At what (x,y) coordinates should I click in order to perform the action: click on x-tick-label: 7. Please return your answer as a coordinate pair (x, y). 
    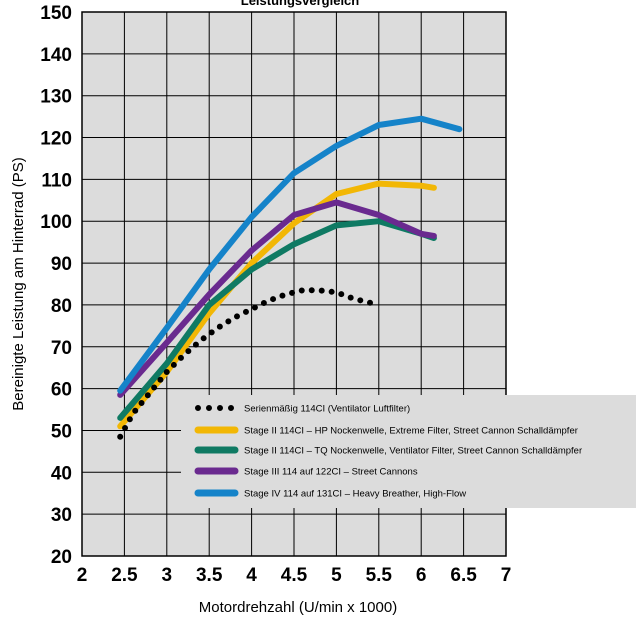
    Looking at the image, I should click on (506, 575).